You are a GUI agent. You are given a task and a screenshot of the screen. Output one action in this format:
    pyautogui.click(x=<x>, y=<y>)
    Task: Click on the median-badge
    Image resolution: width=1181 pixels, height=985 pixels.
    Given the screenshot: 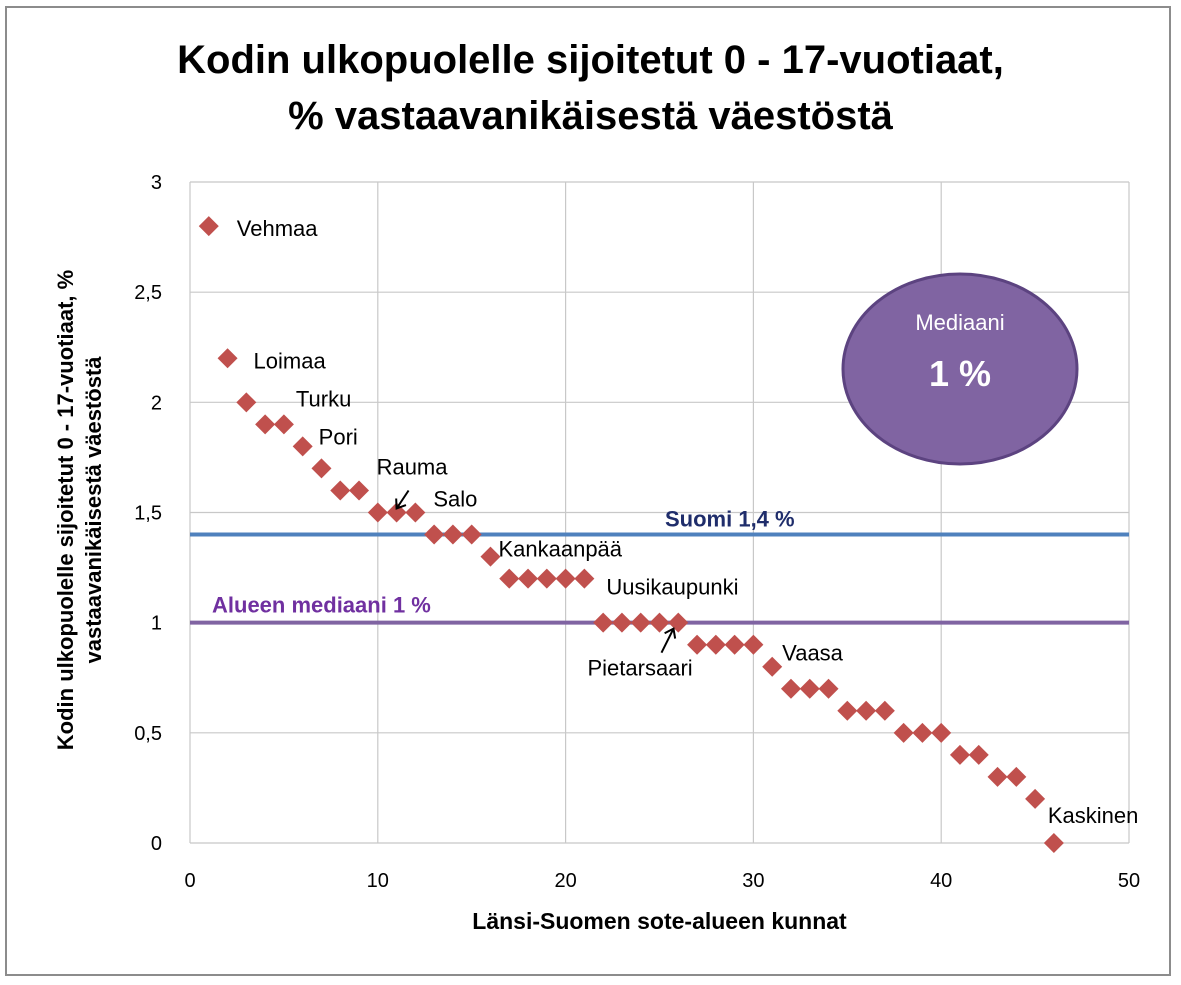 What is the action you would take?
    pyautogui.click(x=960, y=369)
    